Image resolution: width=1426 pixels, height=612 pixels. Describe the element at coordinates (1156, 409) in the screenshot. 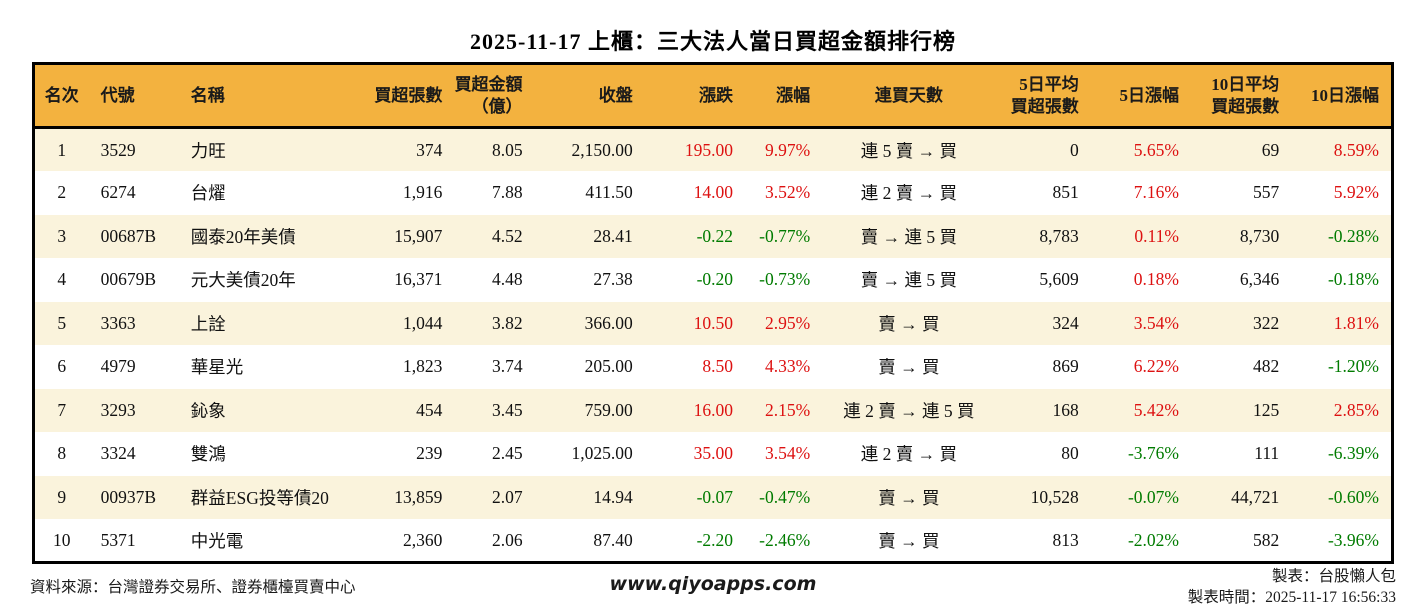

I see `cell-pct_5d: 5.42%` at that location.